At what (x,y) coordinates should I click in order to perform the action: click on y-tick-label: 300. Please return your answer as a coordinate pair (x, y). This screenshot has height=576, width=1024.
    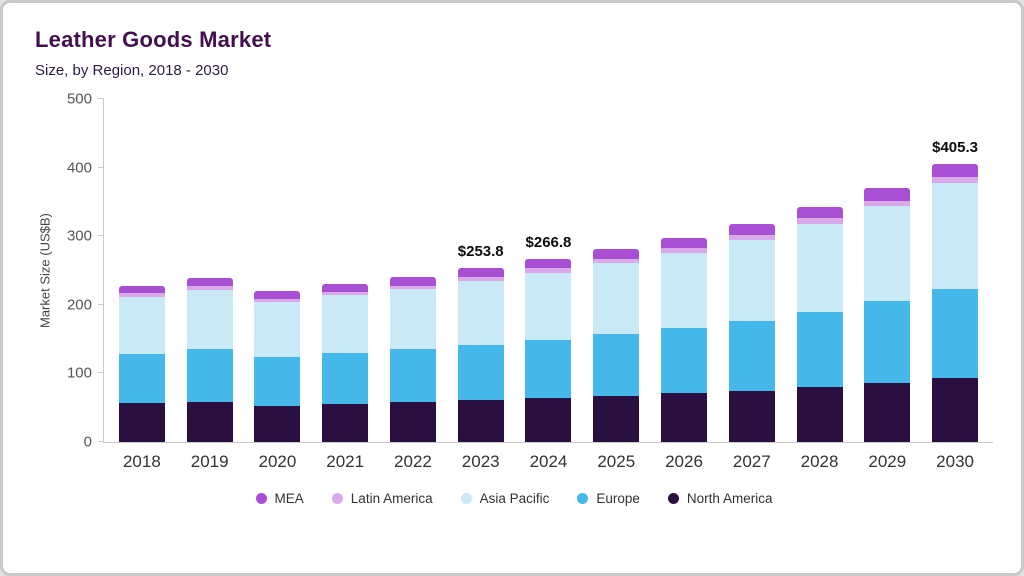
    Looking at the image, I should click on (79, 236).